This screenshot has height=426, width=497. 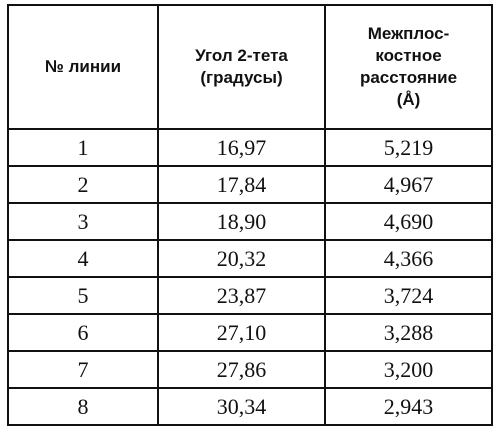 I want to click on cell-angle: 20,32, so click(x=241, y=258).